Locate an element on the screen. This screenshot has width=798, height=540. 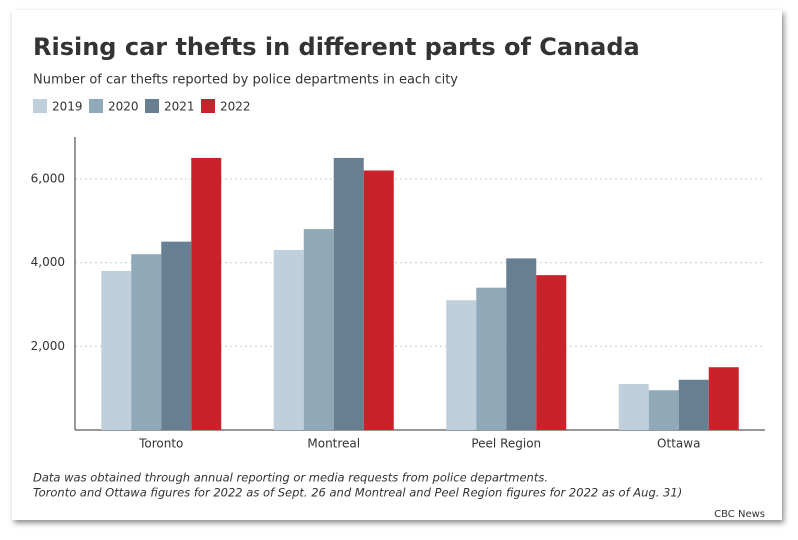
y-tick-label: 2,000 is located at coordinates (48, 346).